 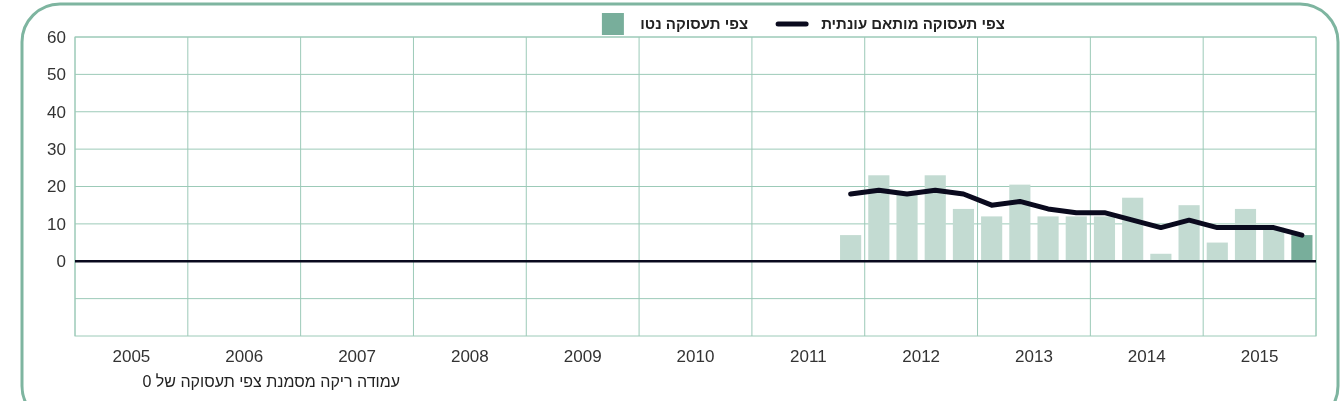 I want to click on text: עמודה ריקה מסמנת צפי תעסוקה של 0, so click(x=271, y=381).